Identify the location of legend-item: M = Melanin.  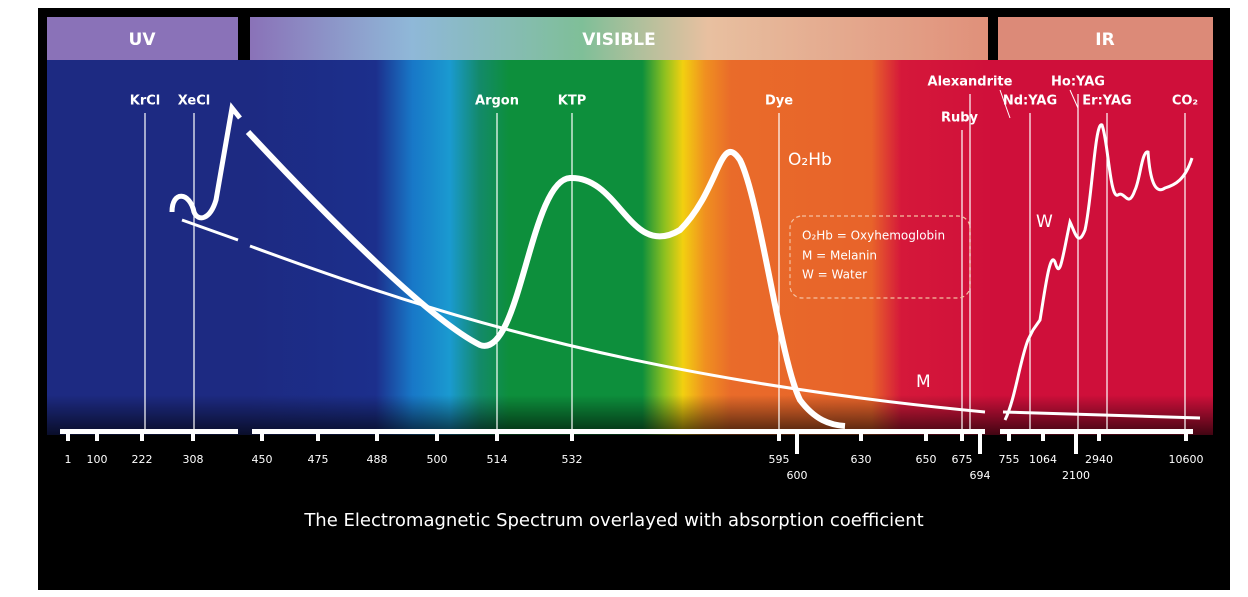
(839, 256).